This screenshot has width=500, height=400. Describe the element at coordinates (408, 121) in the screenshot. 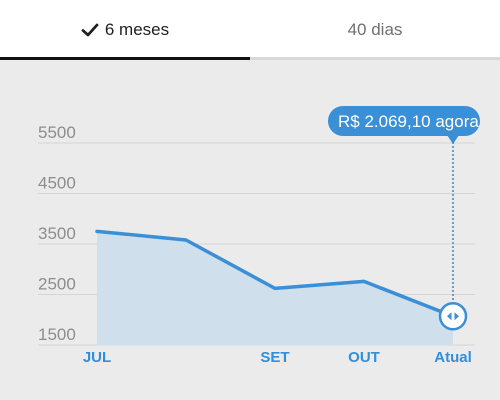

I see `callout-label: R$ 2.069,10 agora` at that location.